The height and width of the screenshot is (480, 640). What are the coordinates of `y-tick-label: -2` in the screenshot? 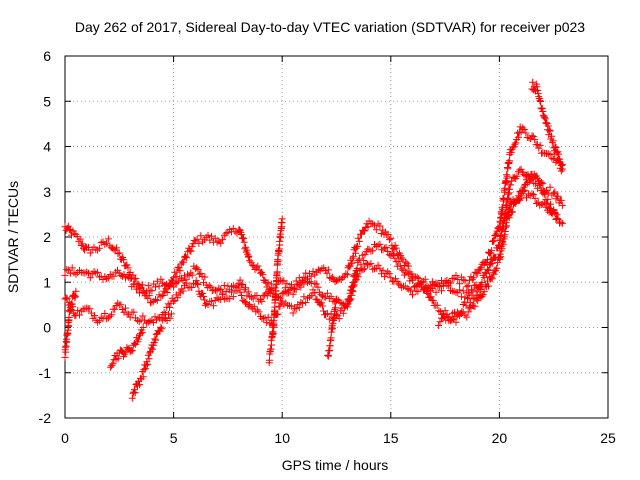 It's located at (45, 418).